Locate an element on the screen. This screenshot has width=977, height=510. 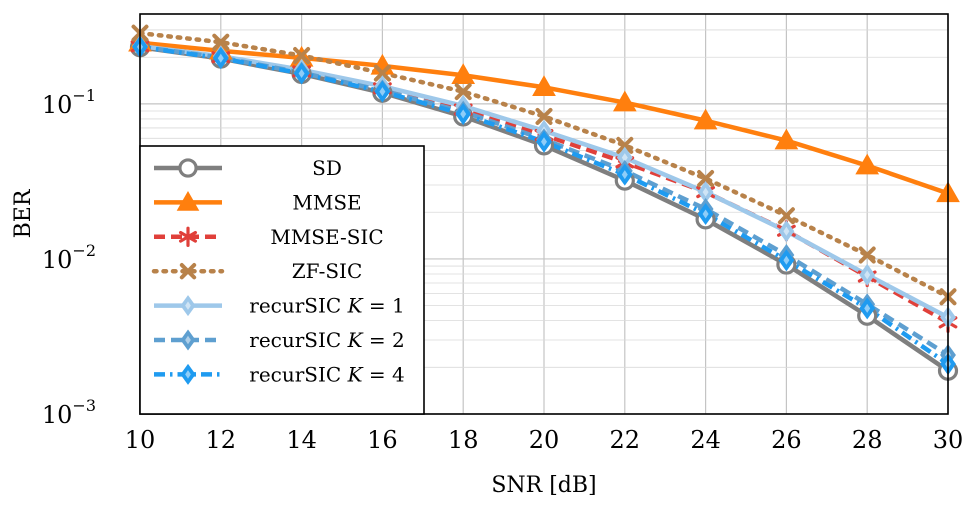
x-tick-label: 16 is located at coordinates (382, 440).